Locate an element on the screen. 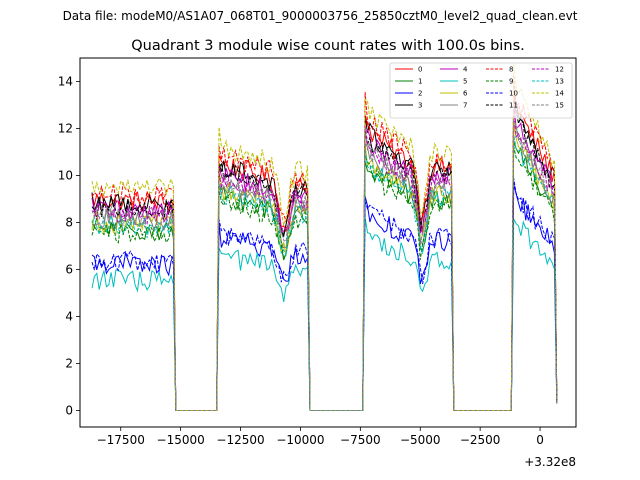 The width and height of the screenshot is (640, 480). x-tick-label: −12500 is located at coordinates (240, 440).